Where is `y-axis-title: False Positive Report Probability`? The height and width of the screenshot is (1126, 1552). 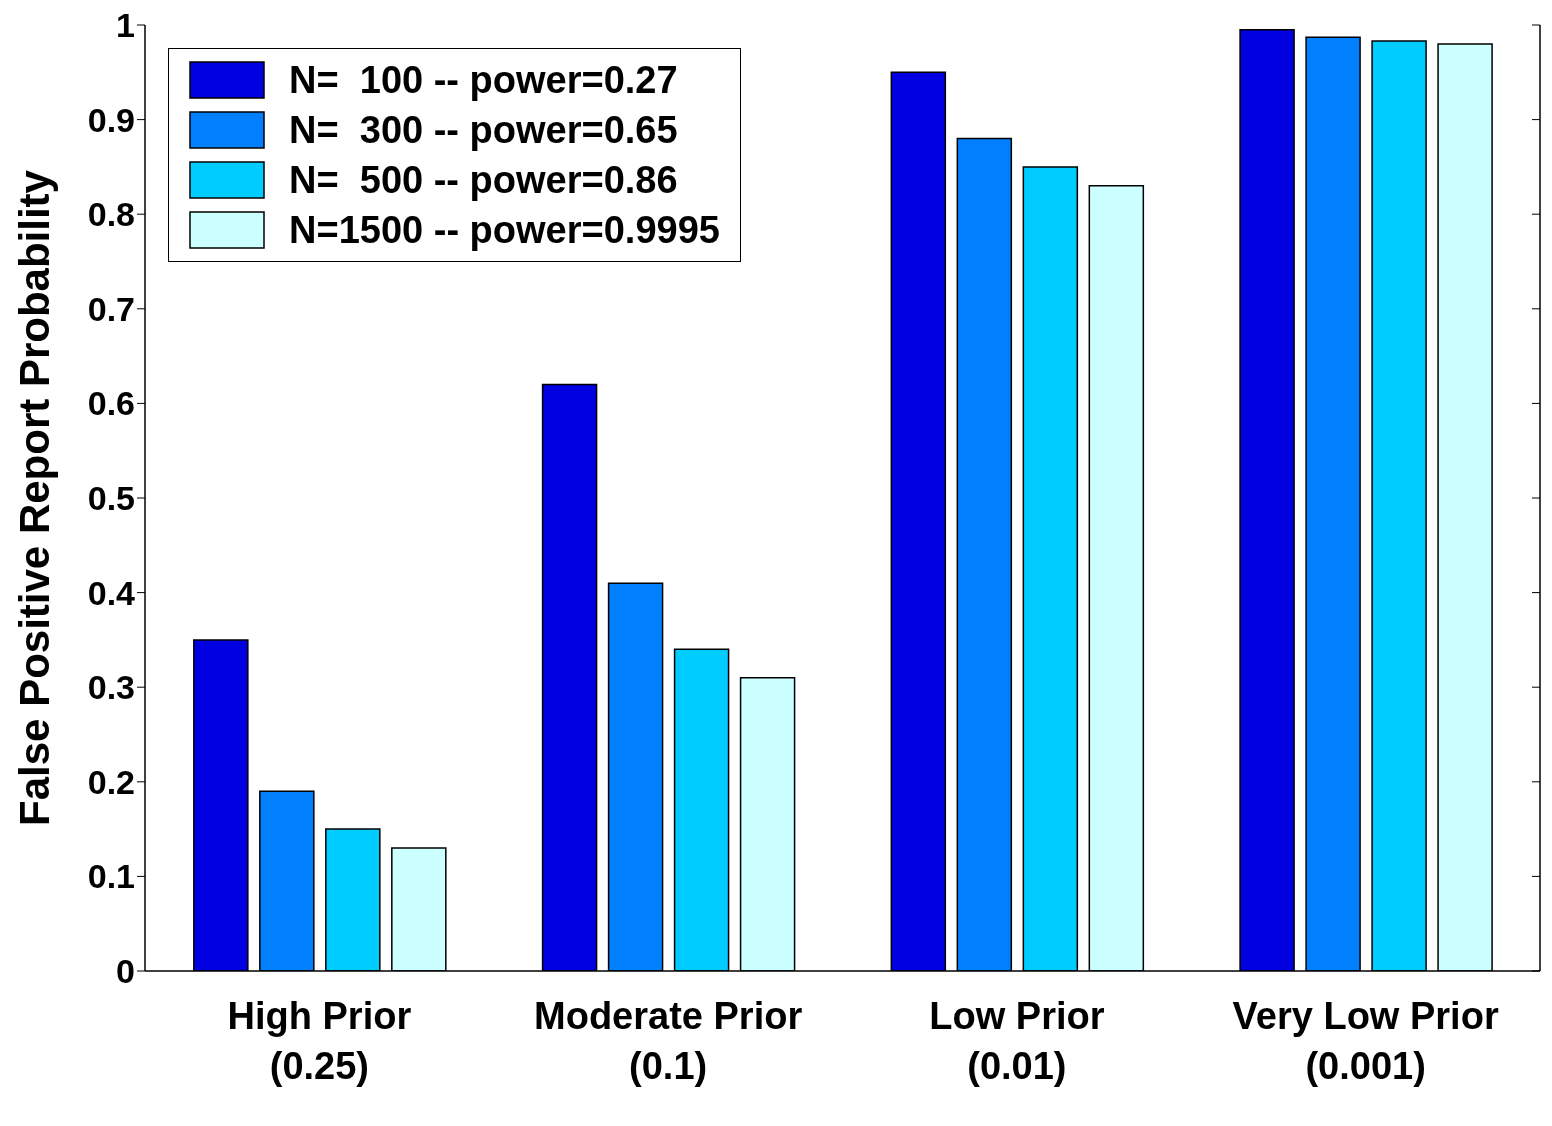 y-axis-title: False Positive Report Probability is located at coordinates (34, 497).